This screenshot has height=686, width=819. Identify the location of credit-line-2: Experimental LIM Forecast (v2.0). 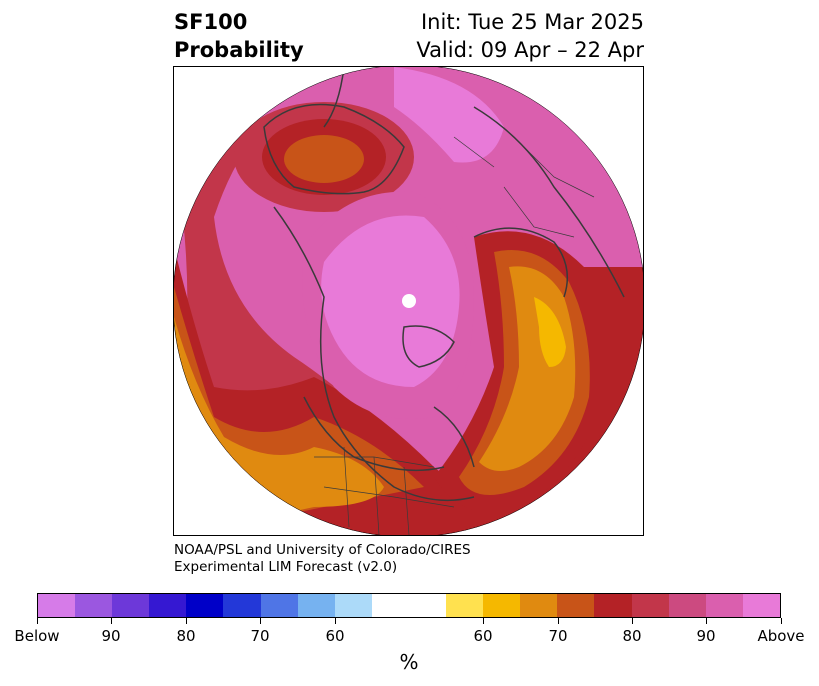
(286, 567).